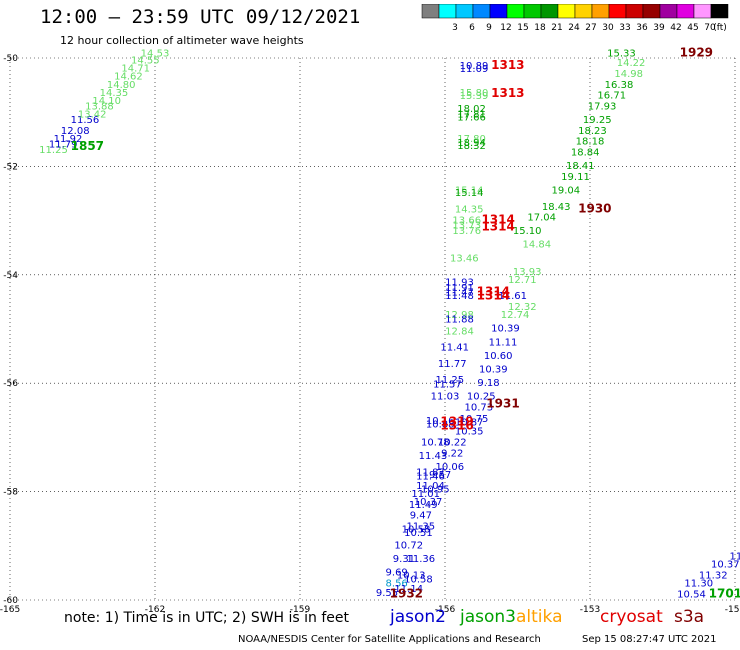 The height and width of the screenshot is (650, 740). What do you see at coordinates (469, 422) in the screenshot?
I see `wave-height-value: 10.87` at bounding box center [469, 422].